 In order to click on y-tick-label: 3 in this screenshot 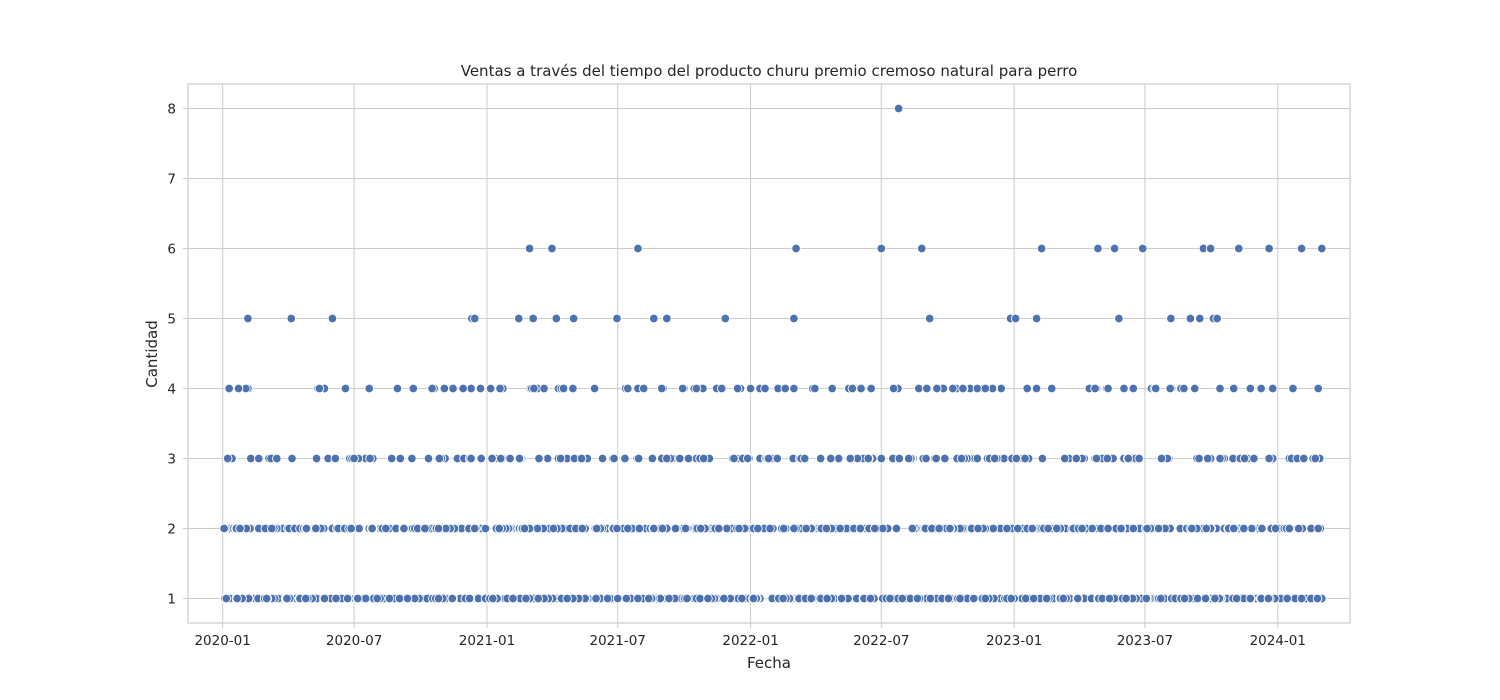, I will do `click(171, 460)`.